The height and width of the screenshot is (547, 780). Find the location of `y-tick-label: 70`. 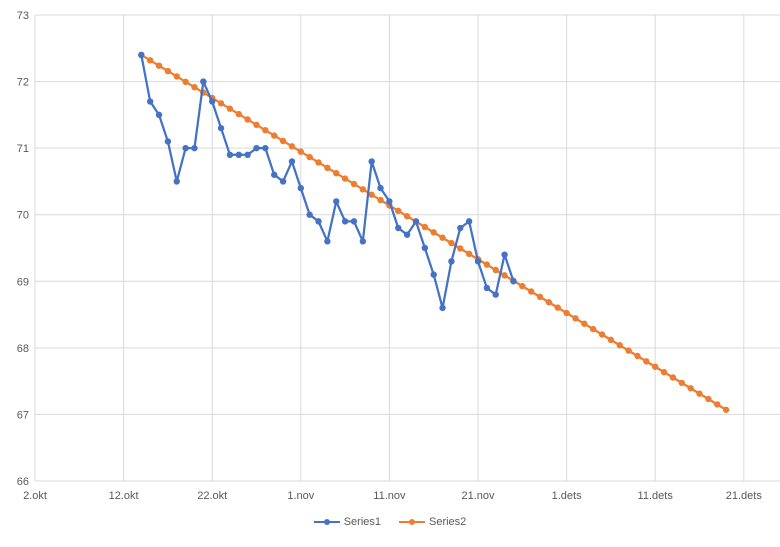

y-tick-label: 70 is located at coordinates (23, 216).